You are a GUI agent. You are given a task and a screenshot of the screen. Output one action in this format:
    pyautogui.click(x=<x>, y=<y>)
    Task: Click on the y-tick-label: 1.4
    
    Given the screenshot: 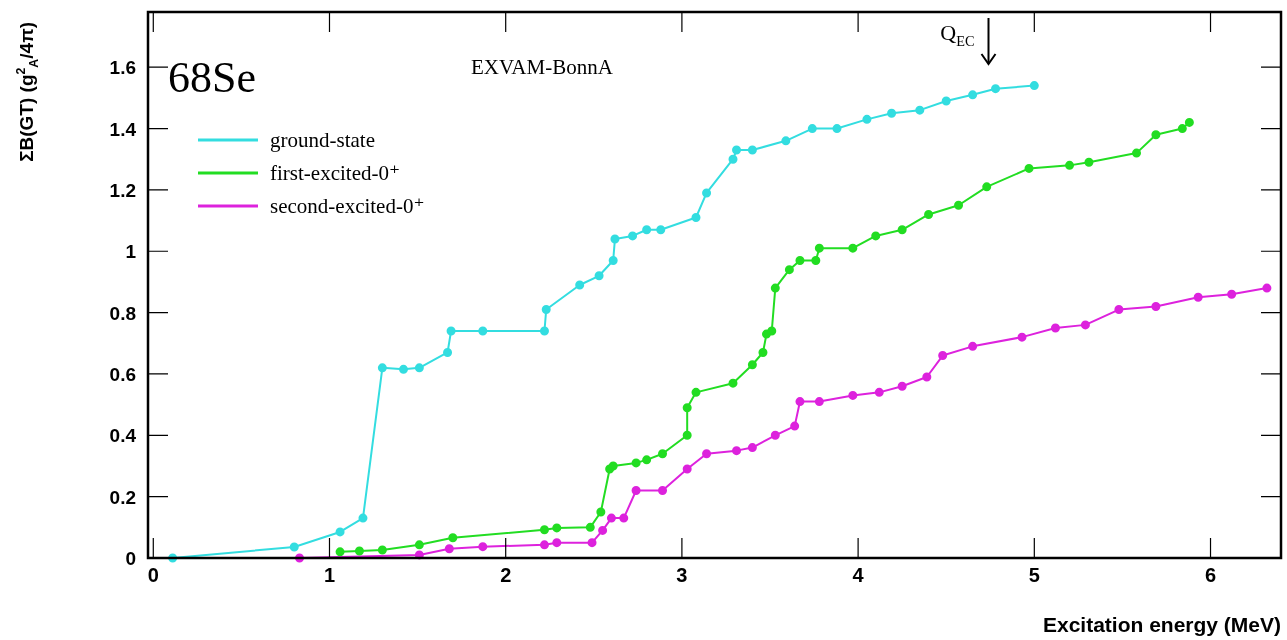 What is the action you would take?
    pyautogui.click(x=123, y=129)
    